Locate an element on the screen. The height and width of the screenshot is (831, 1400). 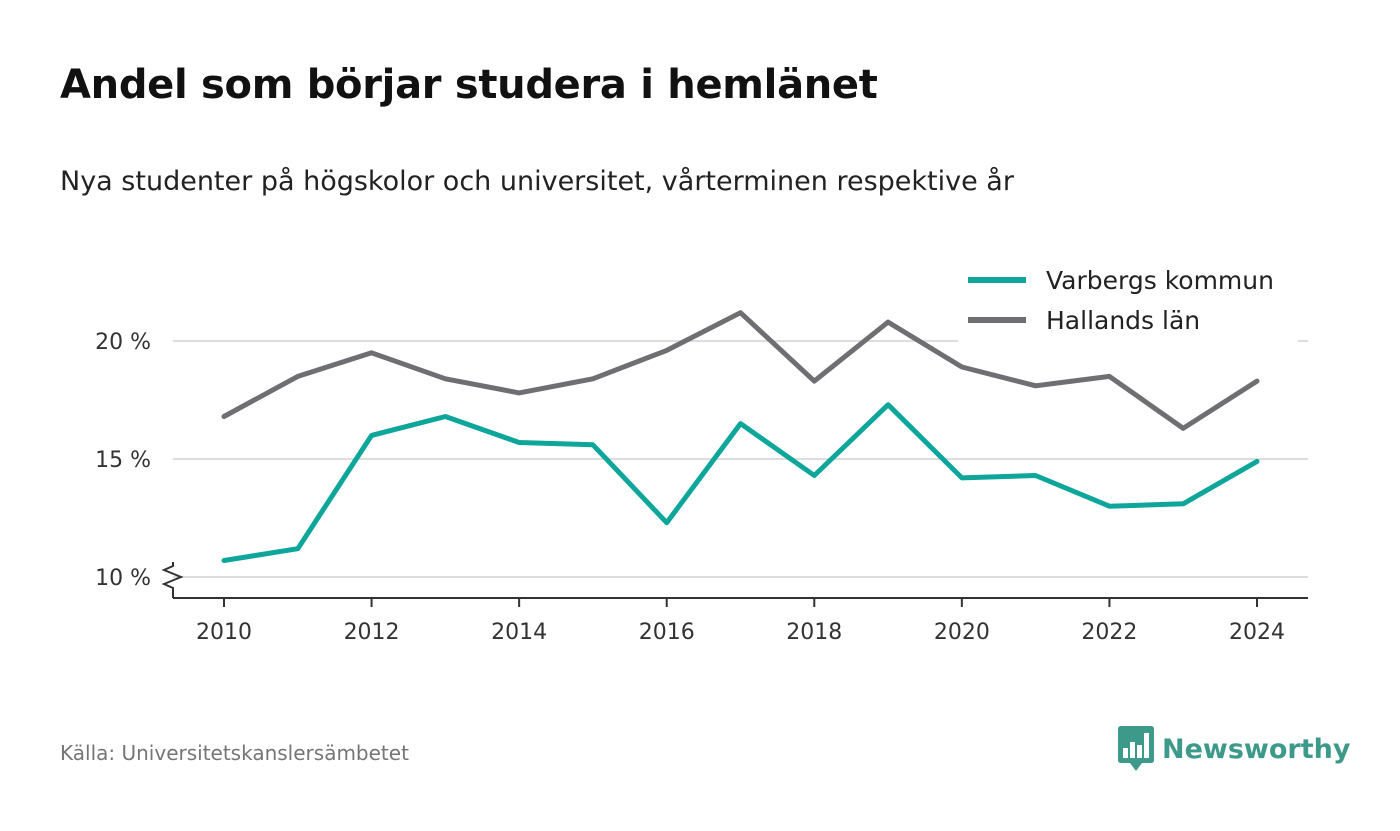
x-tick-label: 2024 is located at coordinates (1257, 632).